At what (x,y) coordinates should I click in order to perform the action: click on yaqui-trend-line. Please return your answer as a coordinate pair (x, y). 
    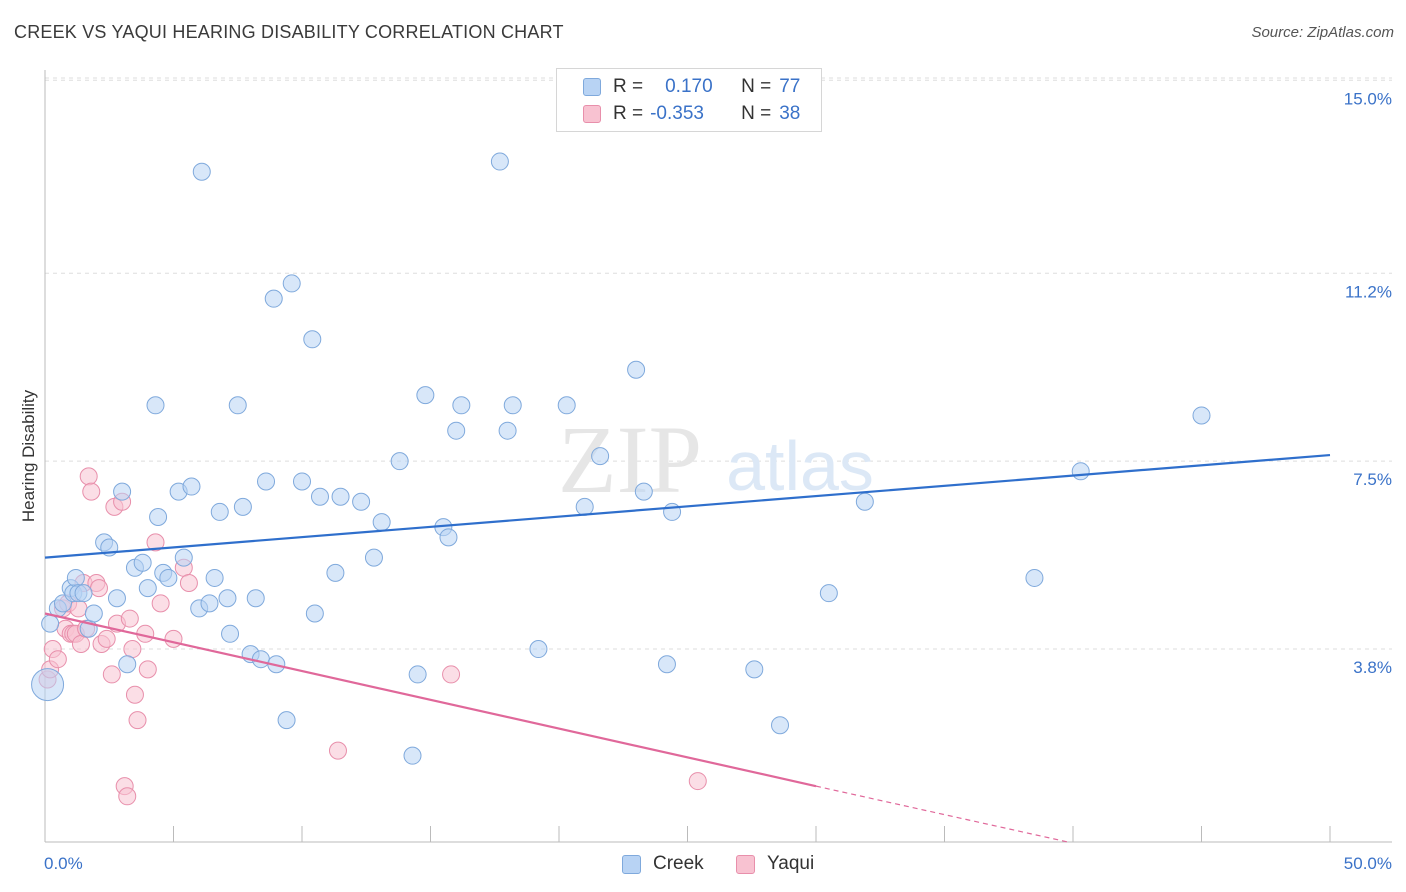
    Looking at the image, I should click on (430, 700).